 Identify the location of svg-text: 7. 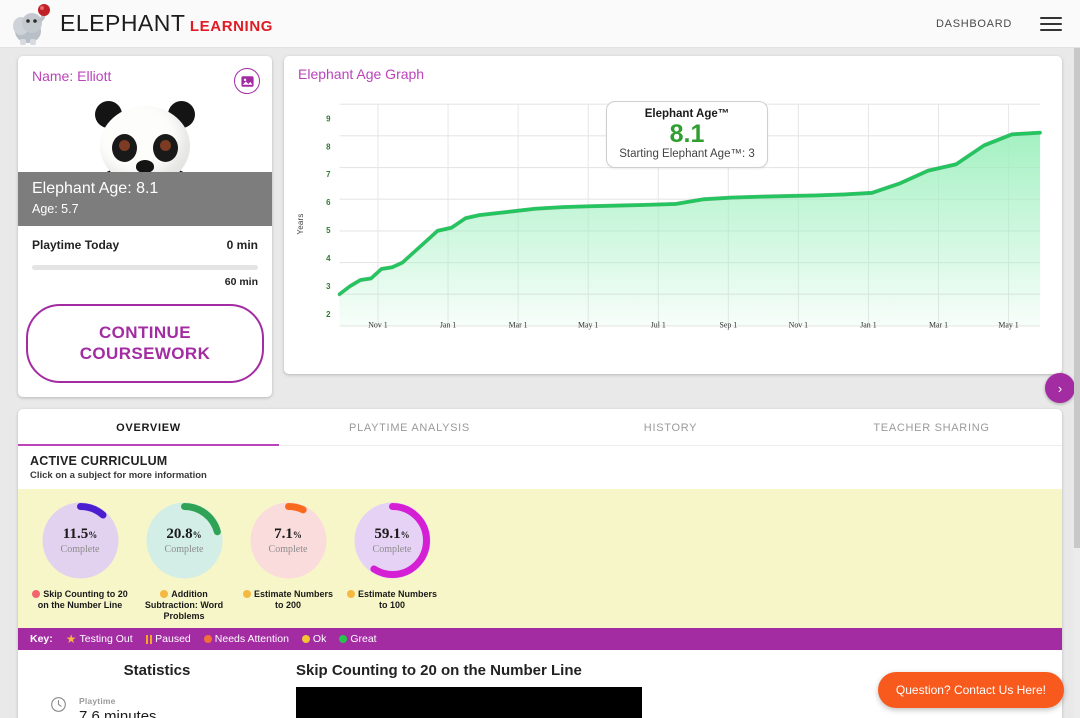
(328, 174).